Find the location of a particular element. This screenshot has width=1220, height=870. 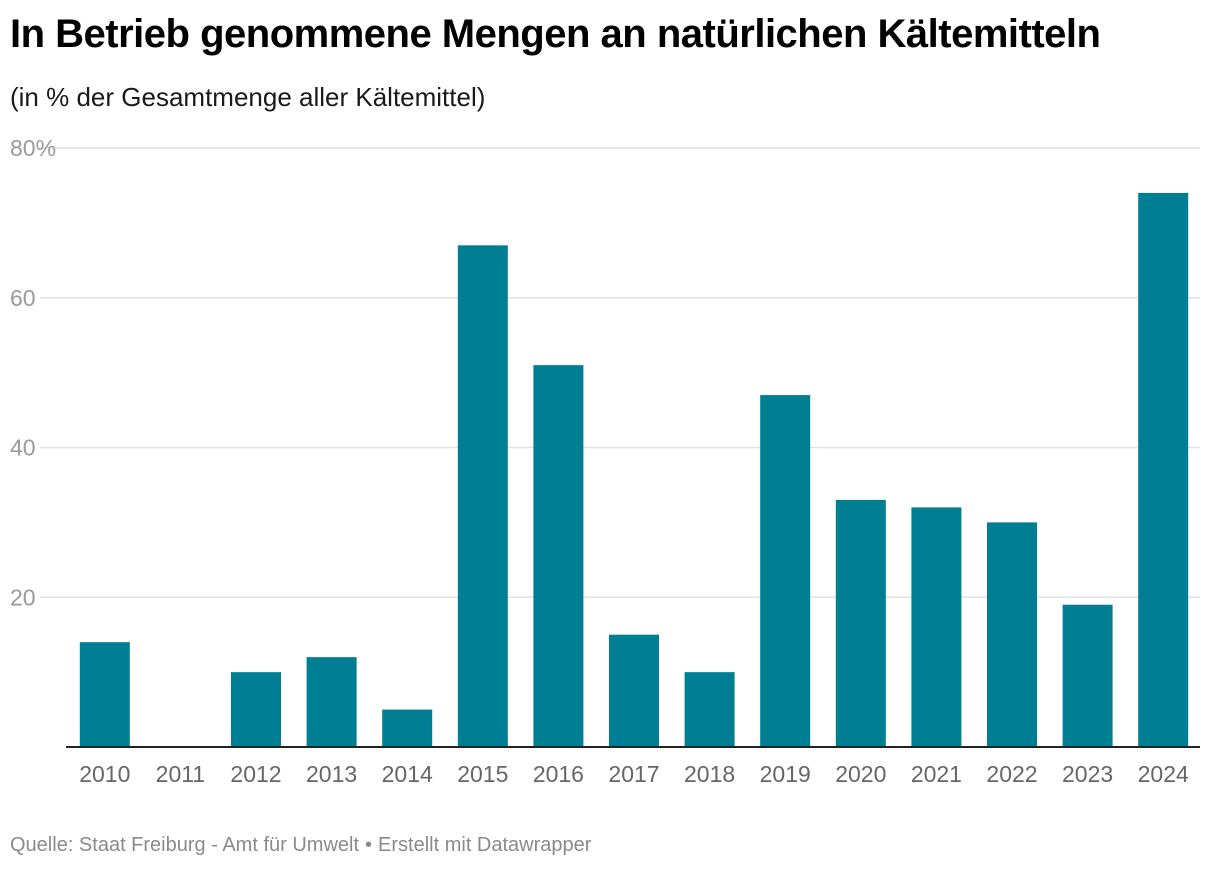

bar-2010 is located at coordinates (104, 694).